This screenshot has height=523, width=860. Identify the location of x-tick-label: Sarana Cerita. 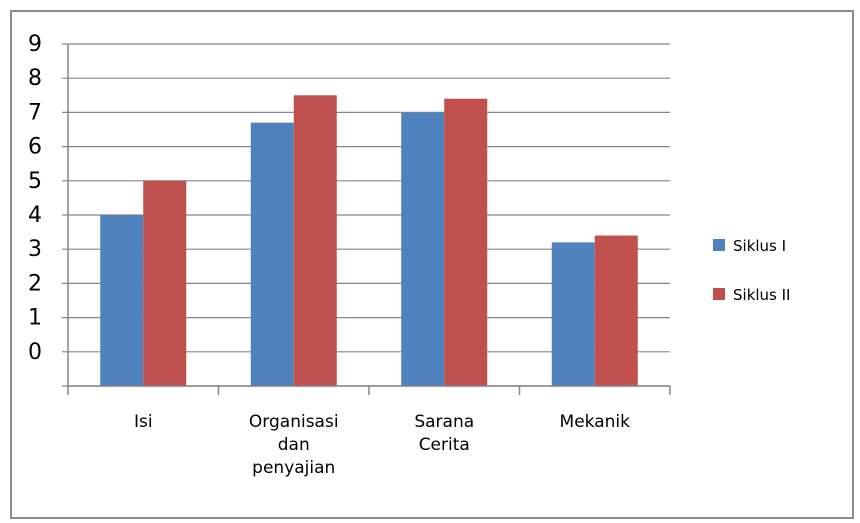
(444, 433).